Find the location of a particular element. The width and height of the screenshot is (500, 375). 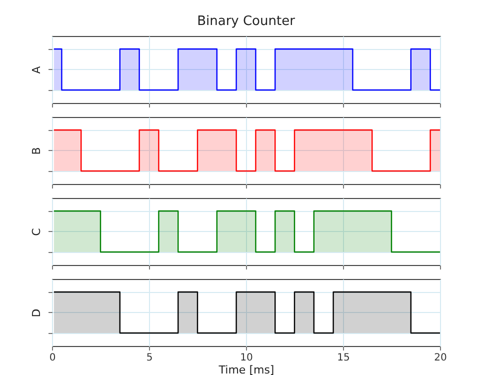

y-axis-title: A is located at coordinates (36, 70).